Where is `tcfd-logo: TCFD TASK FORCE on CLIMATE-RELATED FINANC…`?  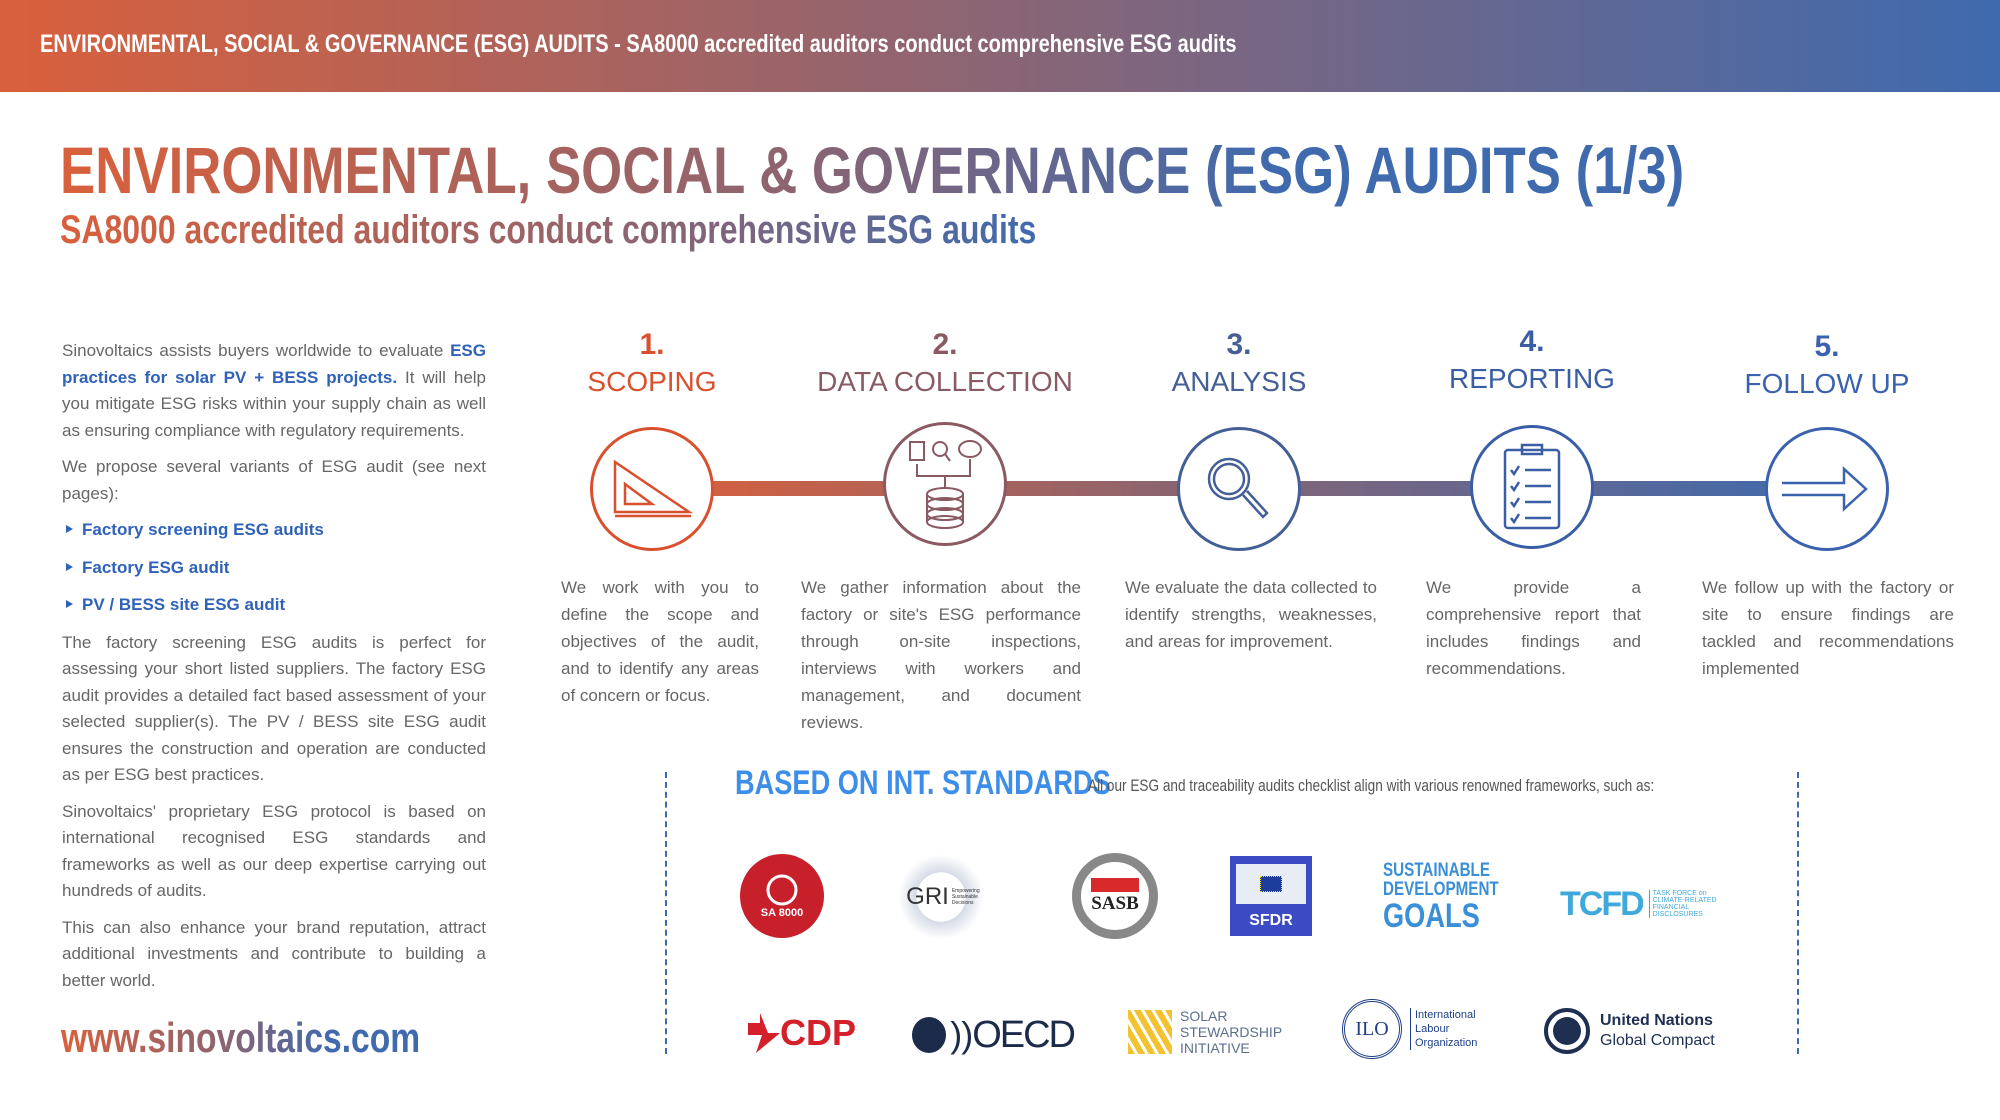
tcfd-logo: TCFD TASK FORCE on CLIMATE-RELATED FINANC… is located at coordinates (1645, 904).